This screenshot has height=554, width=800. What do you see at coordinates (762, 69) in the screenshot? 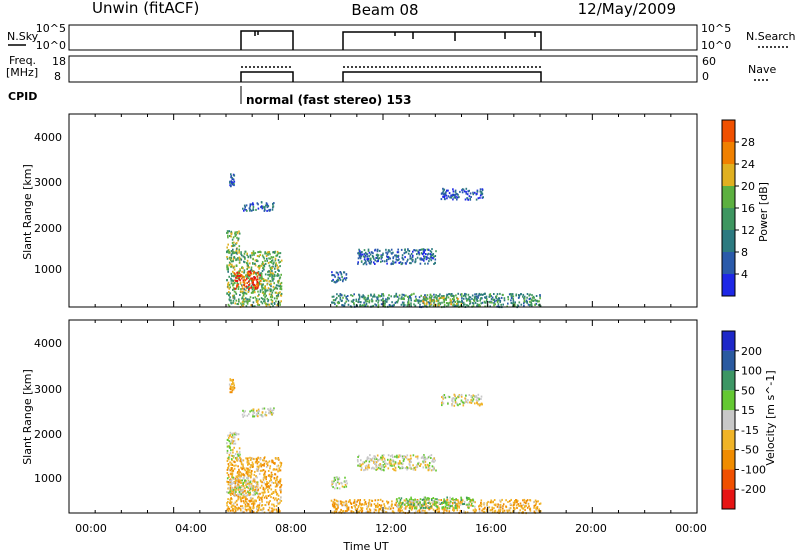
I see `nave-label: Nave` at bounding box center [762, 69].